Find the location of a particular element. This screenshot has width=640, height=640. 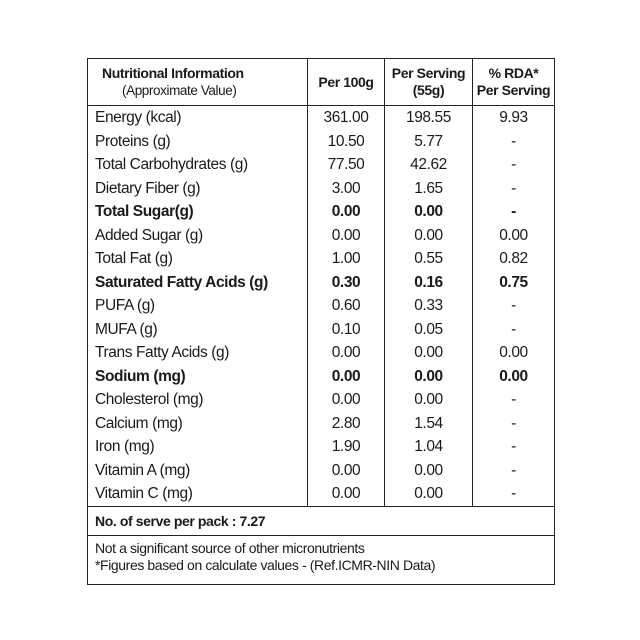

nutrient-label: Proteins (g) is located at coordinates (197, 141).